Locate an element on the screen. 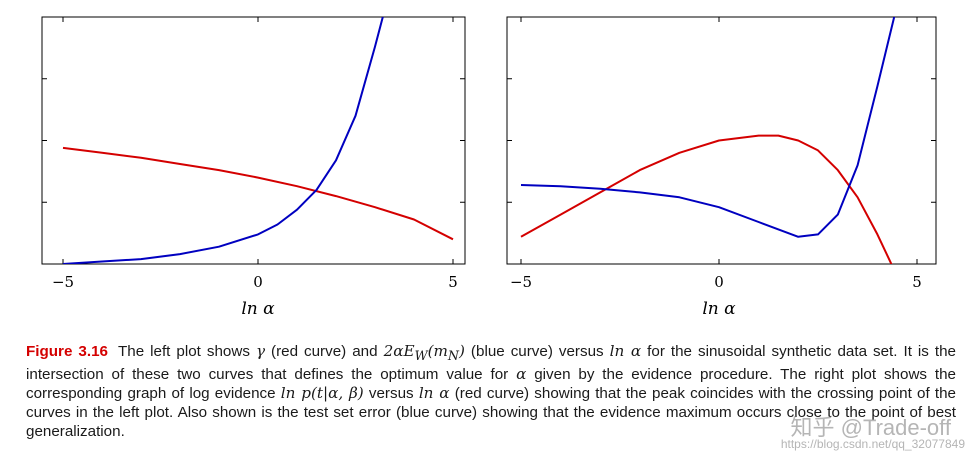  watermark: 知乎 @Trade-off is located at coordinates (871, 427).